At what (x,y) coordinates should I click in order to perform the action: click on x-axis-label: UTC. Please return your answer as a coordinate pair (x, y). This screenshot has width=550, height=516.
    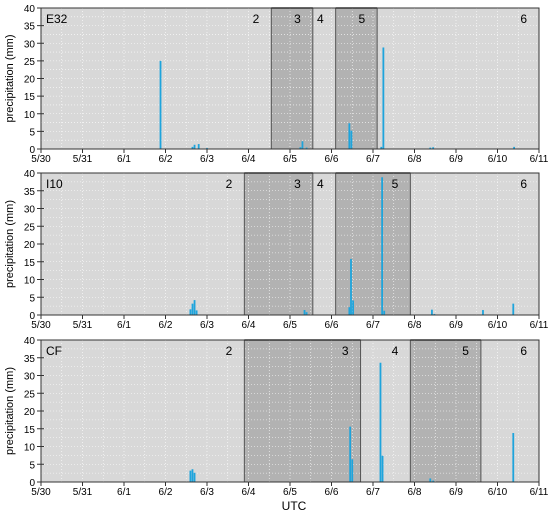
    Looking at the image, I should click on (294, 506).